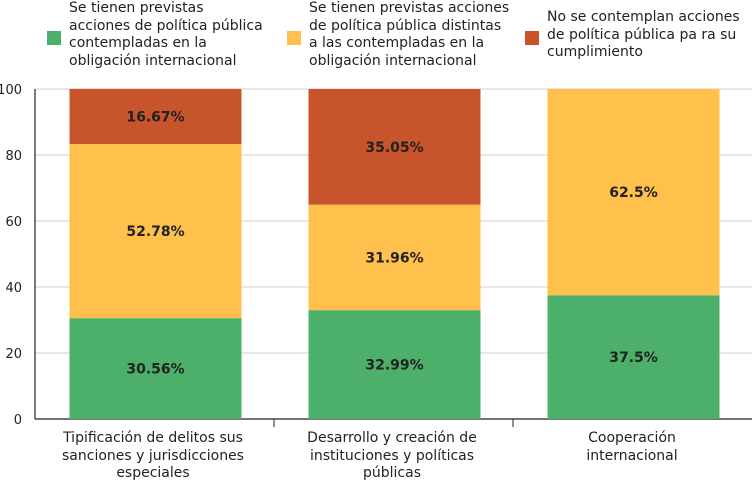 This screenshot has height=486, width=752. Describe the element at coordinates (13, 156) in the screenshot. I see `y-tick-label: 80` at that location.